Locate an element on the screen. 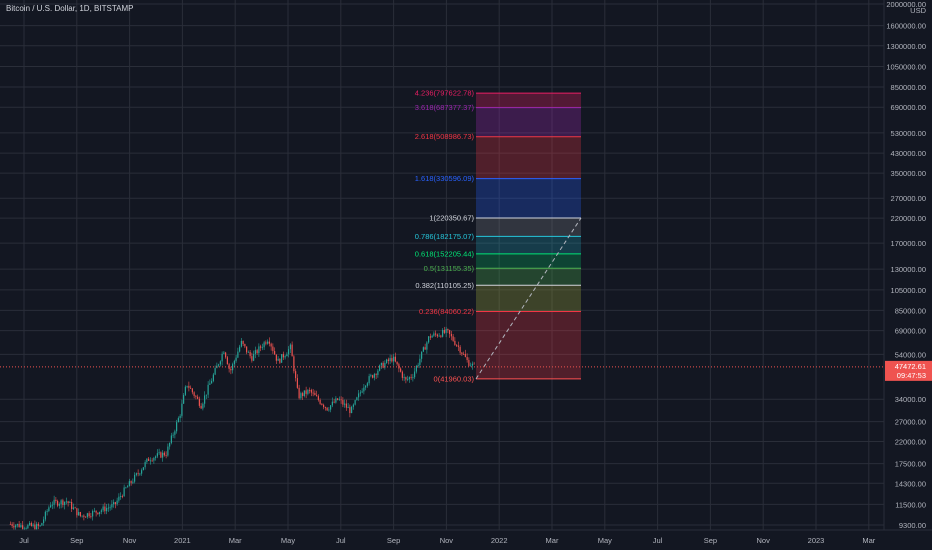 Image resolution: width=932 pixels, height=550 pixels. time-tick-label: Sep is located at coordinates (393, 540).